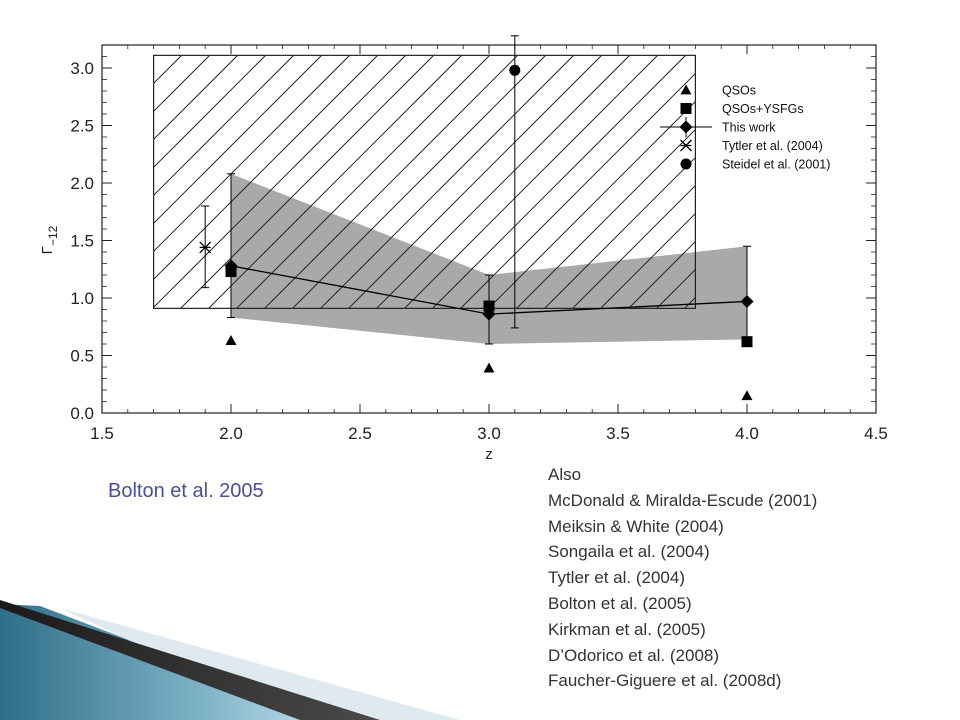  I want to click on reference-item: Tytler et al. (2004), so click(617, 578).